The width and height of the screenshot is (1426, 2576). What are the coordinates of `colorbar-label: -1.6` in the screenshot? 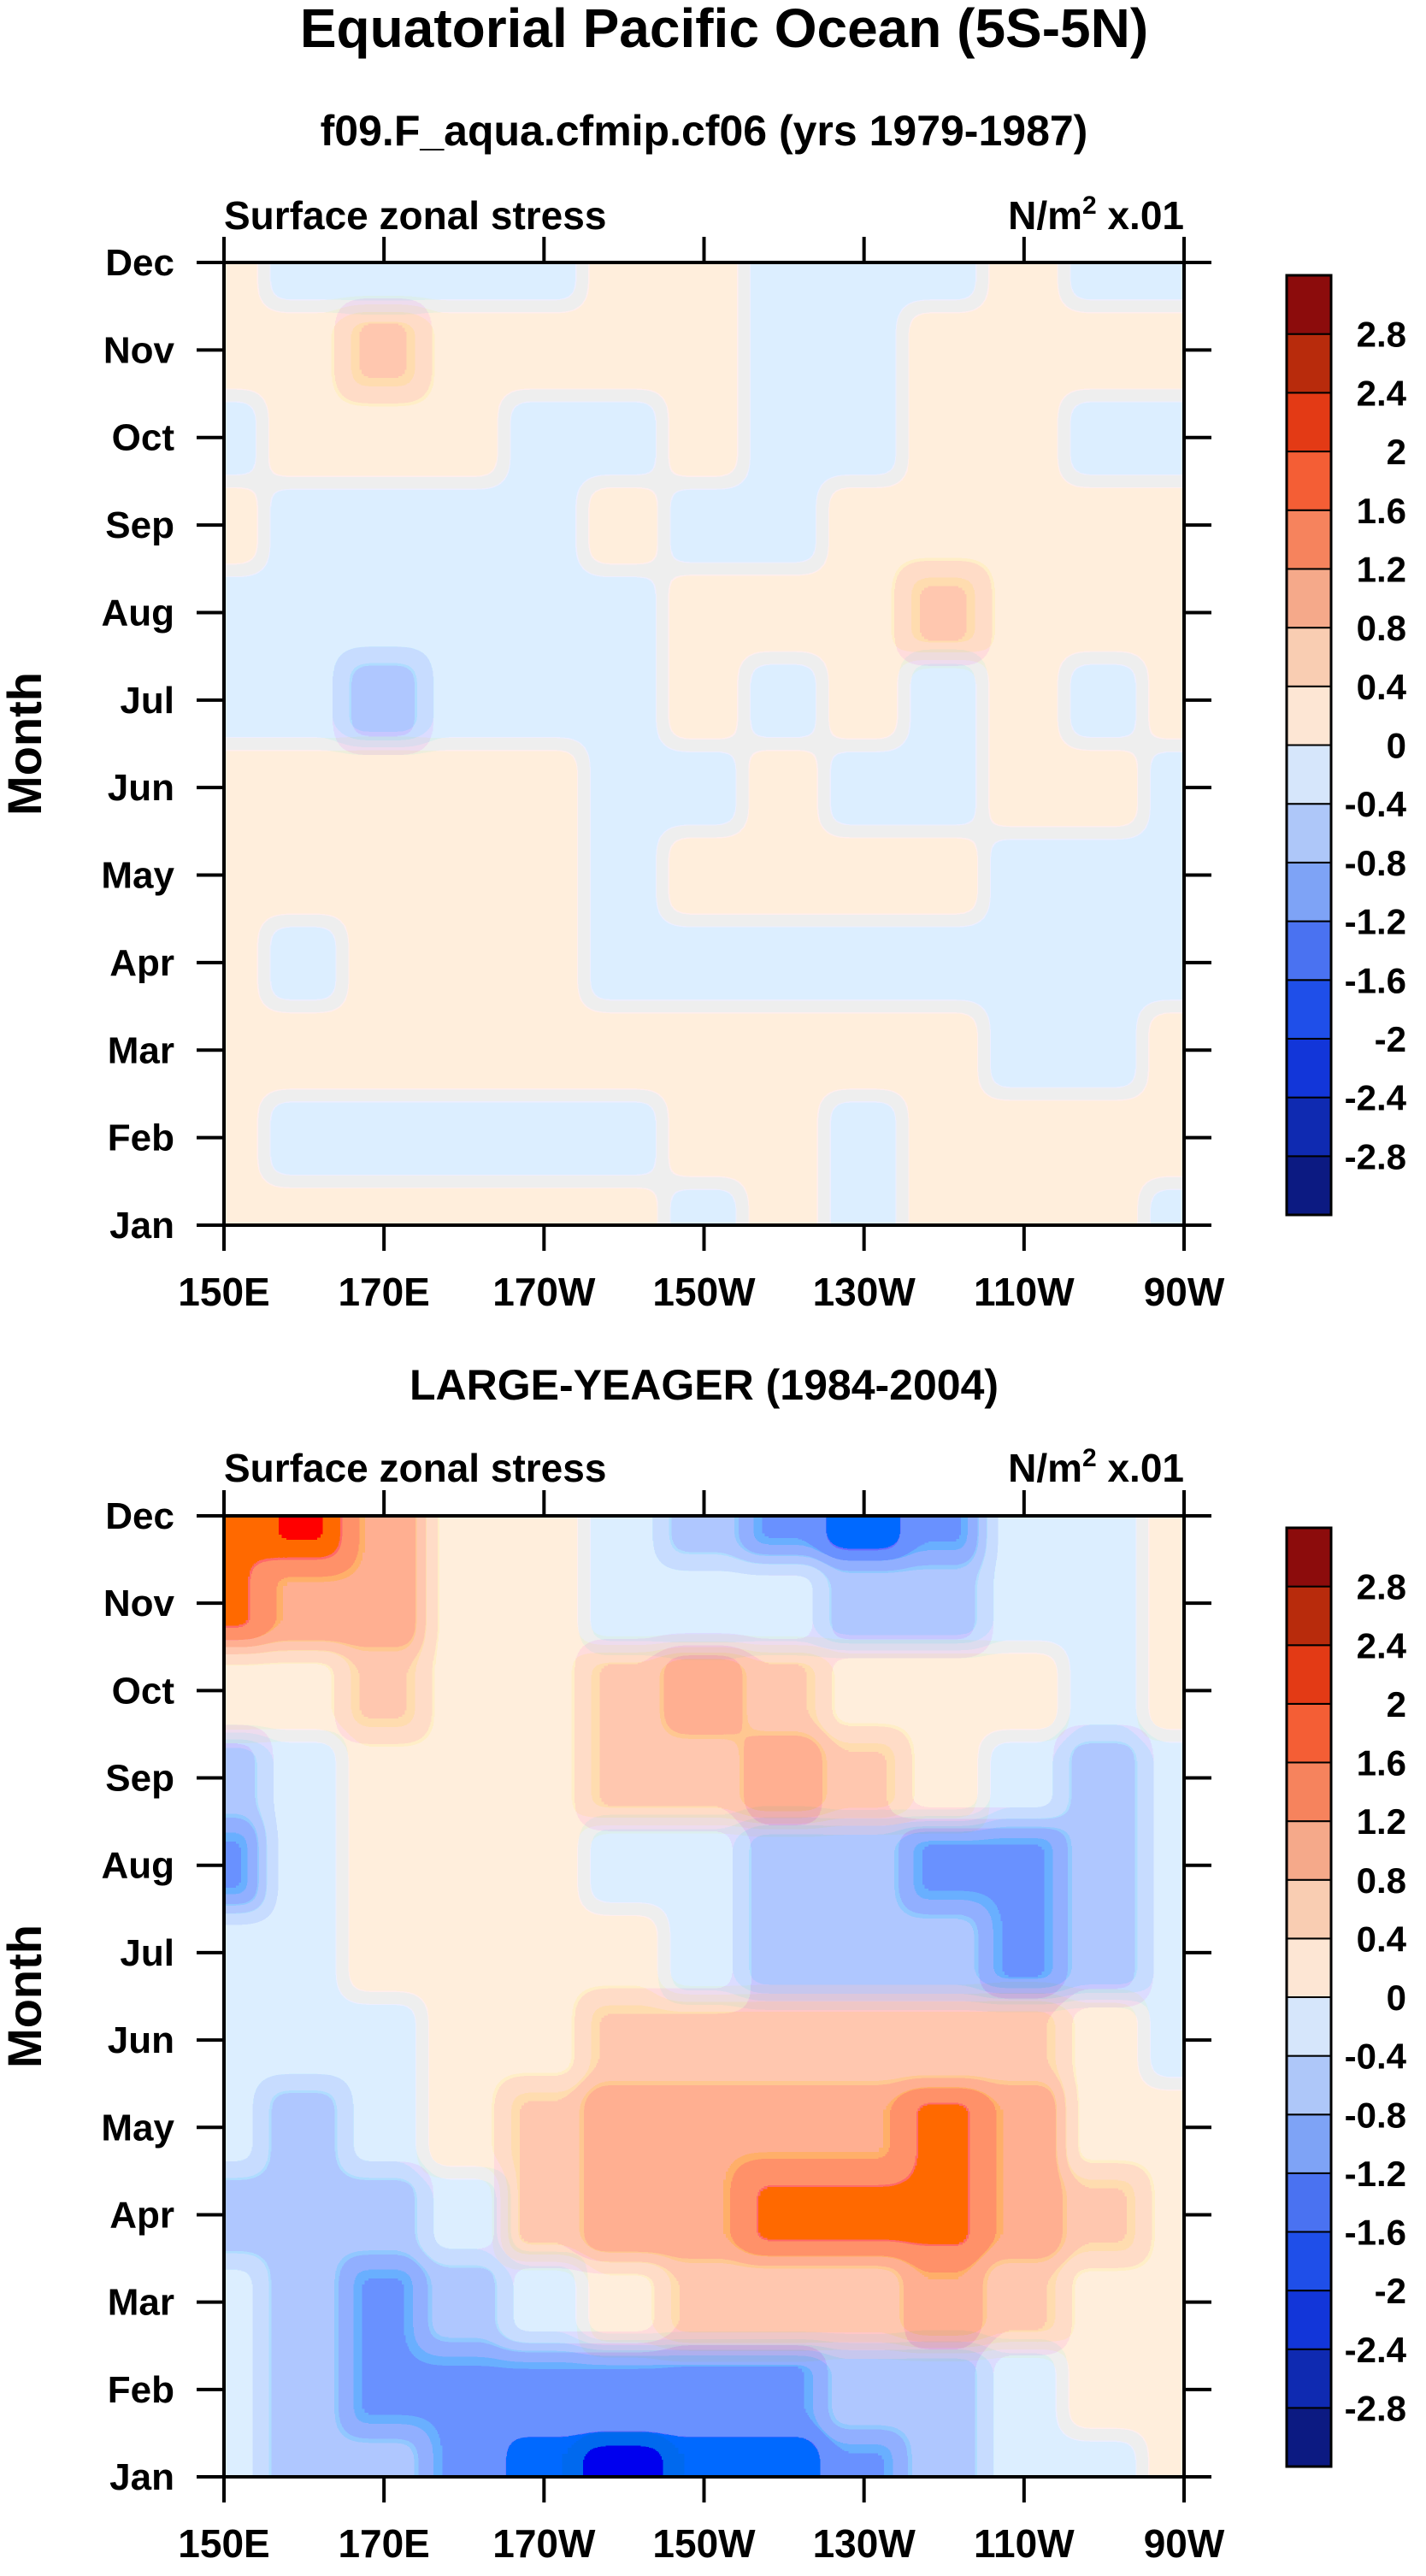 It's located at (1375, 980).